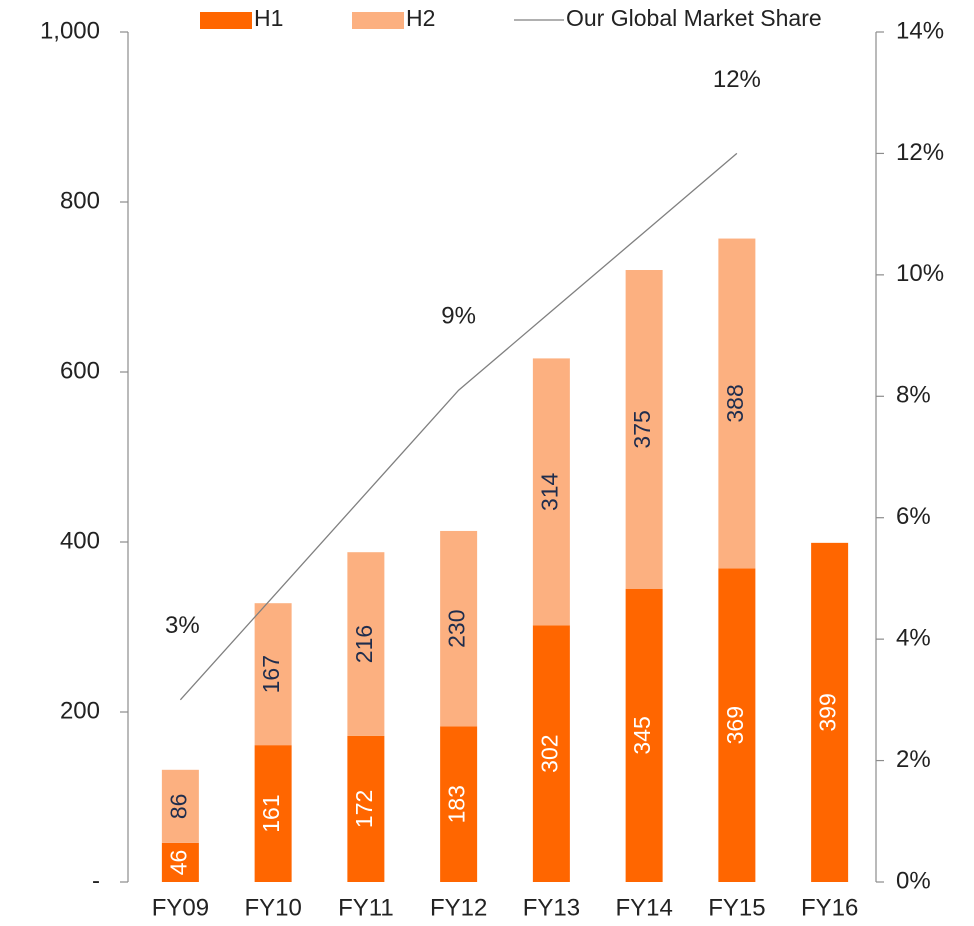 The height and width of the screenshot is (926, 974). I want to click on y-tick-label: 600, so click(80, 370).